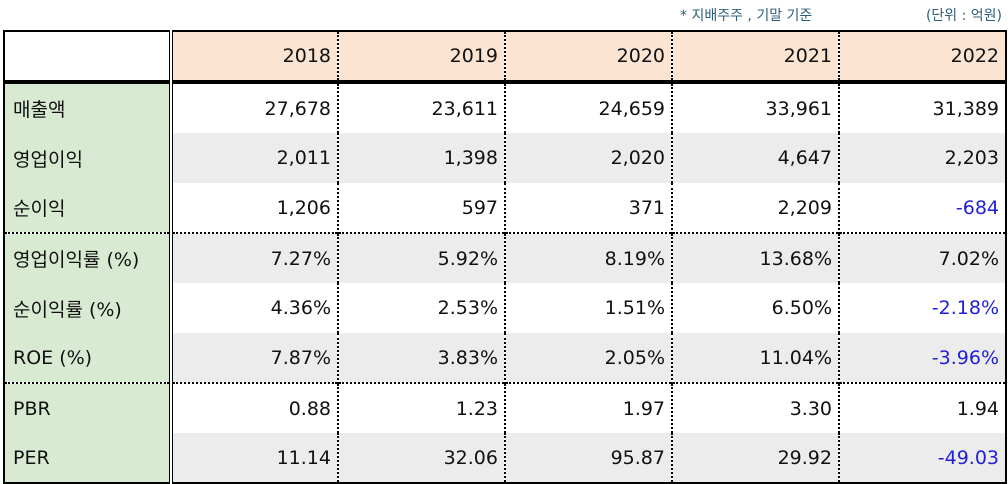 This screenshot has width=1008, height=484. Describe the element at coordinates (588, 458) in the screenshot. I see `table-cell: 95.87` at that location.